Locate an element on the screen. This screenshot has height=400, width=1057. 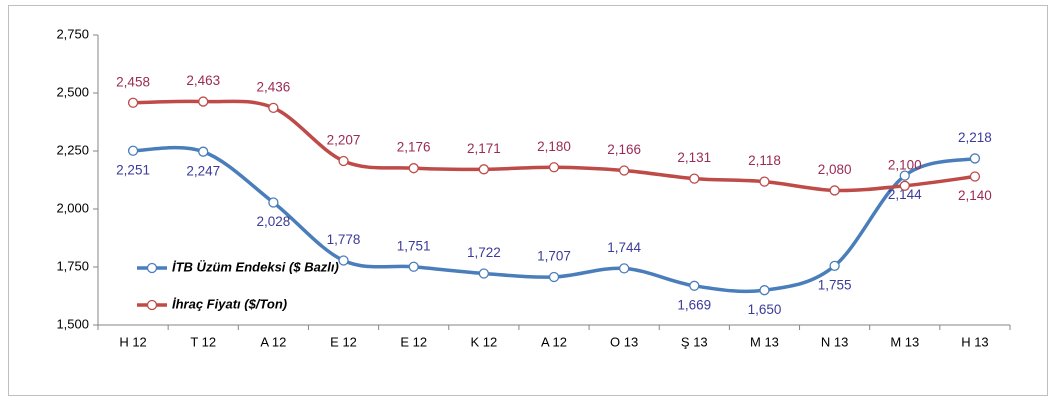
data-label: 2,131 is located at coordinates (694, 157).